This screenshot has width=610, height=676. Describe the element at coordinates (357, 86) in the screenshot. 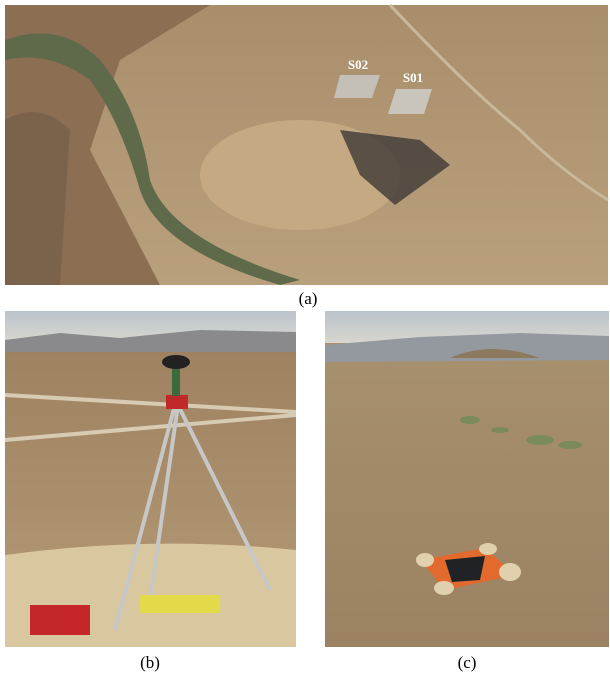

I see `target-s02` at that location.